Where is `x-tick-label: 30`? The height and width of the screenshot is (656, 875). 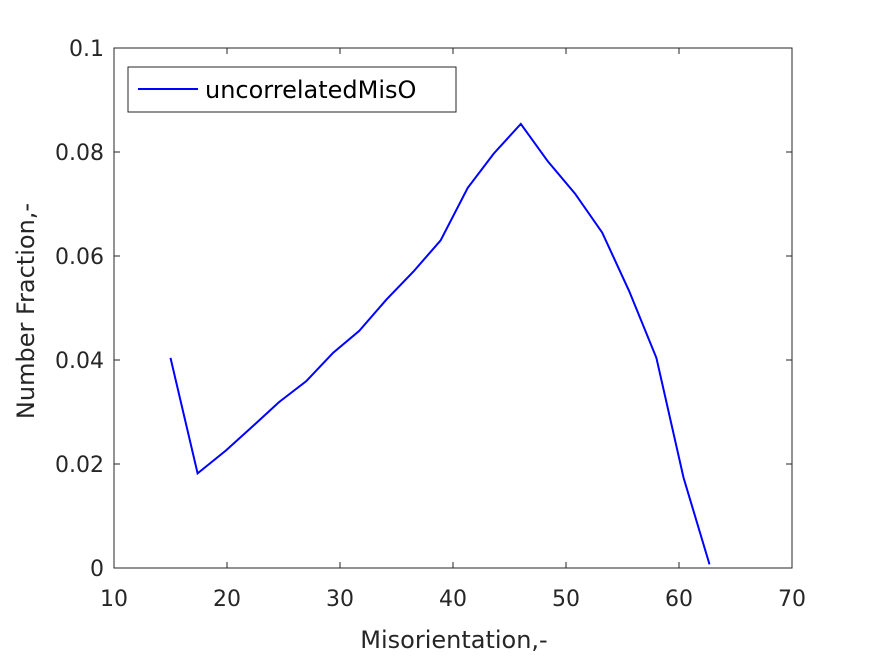
x-tick-label: 30 is located at coordinates (340, 599).